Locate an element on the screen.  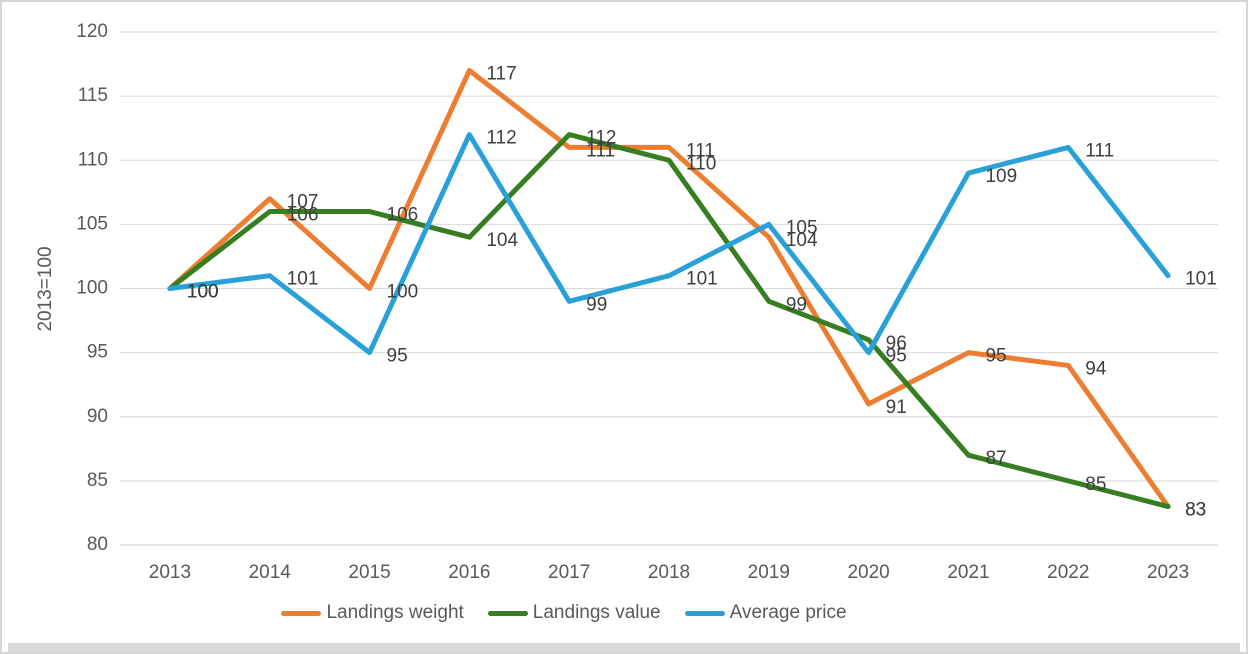
data-label-landings-value: 100 is located at coordinates (203, 292).